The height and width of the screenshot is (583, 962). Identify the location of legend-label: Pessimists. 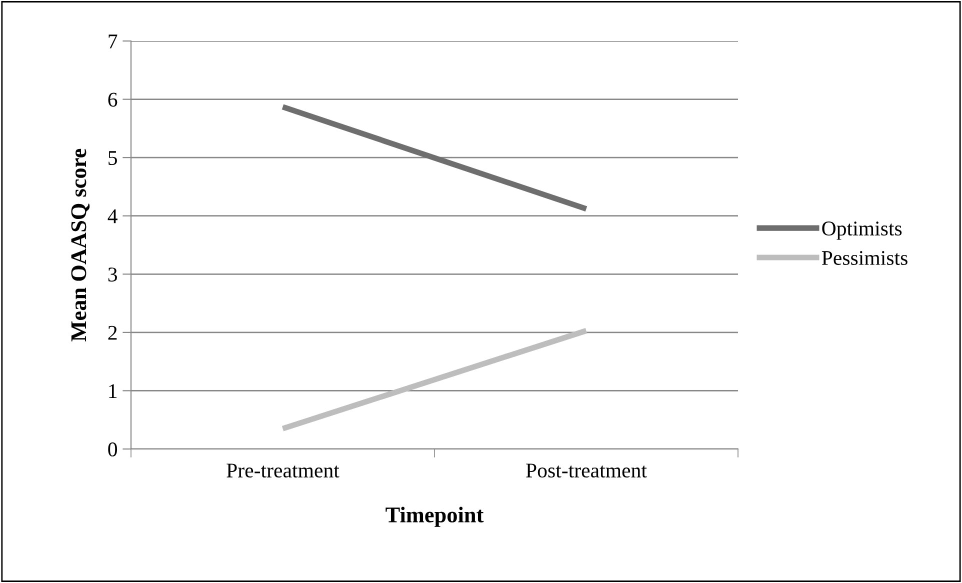
(865, 257).